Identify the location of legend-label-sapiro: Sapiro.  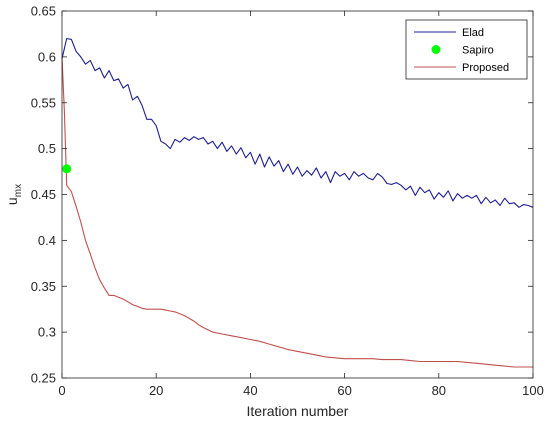
(478, 51).